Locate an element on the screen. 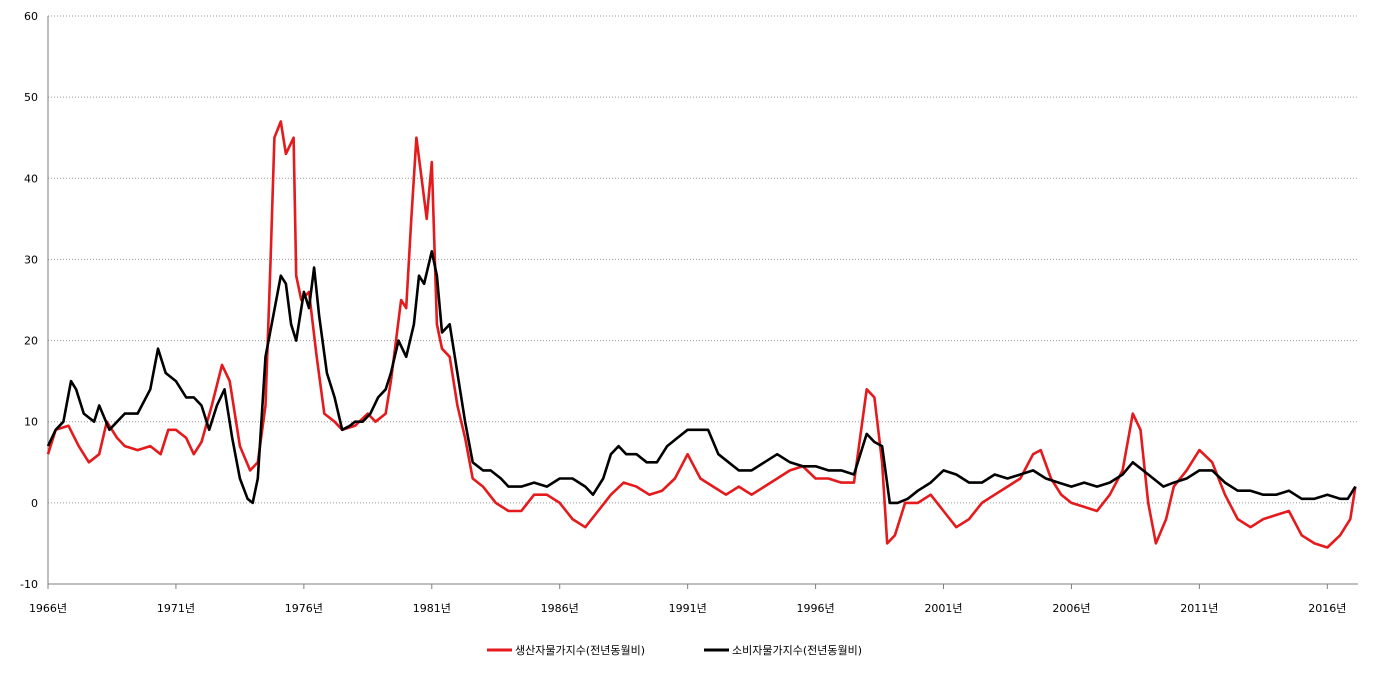  legend-label: 생산자물가지수(전년동월비) is located at coordinates (580, 650).